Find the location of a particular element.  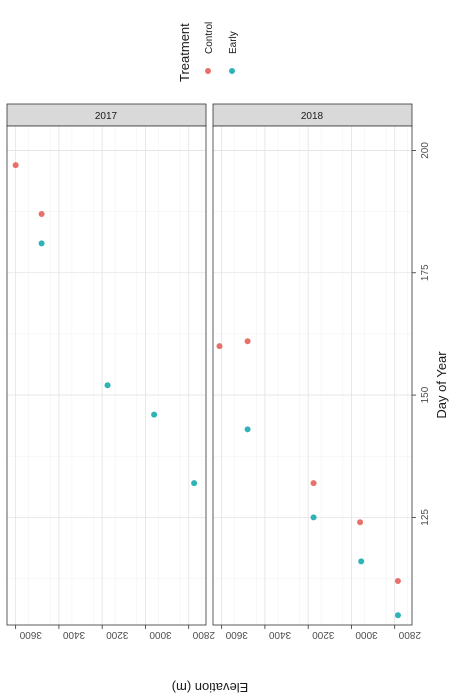

y-tick-label: 175 is located at coordinates (425, 272).